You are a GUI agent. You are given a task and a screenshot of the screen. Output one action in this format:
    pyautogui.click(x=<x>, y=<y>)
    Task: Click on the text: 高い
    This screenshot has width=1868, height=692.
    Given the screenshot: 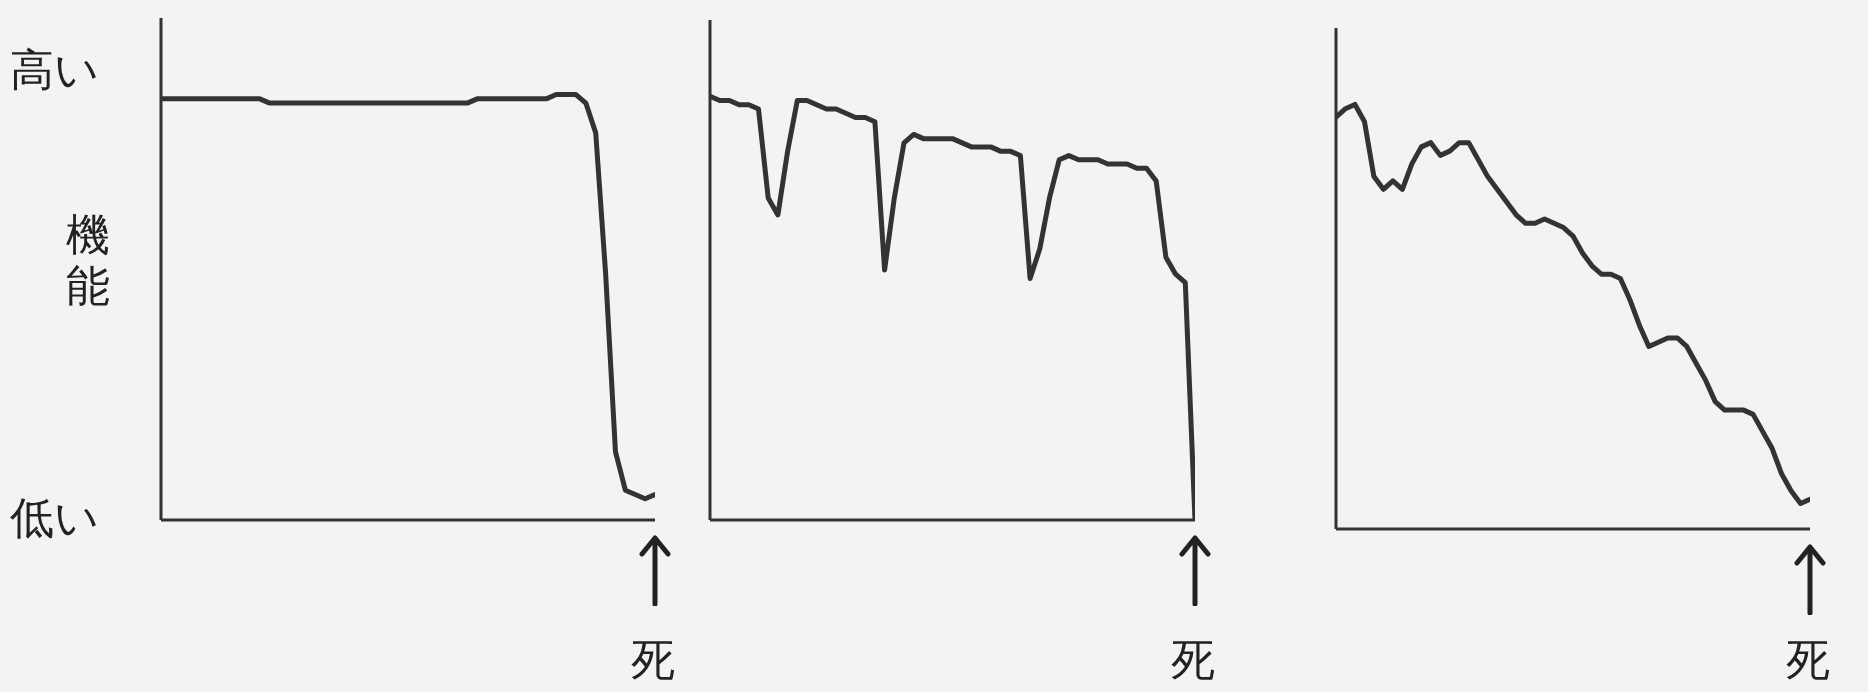 What is the action you would take?
    pyautogui.click(x=54, y=69)
    